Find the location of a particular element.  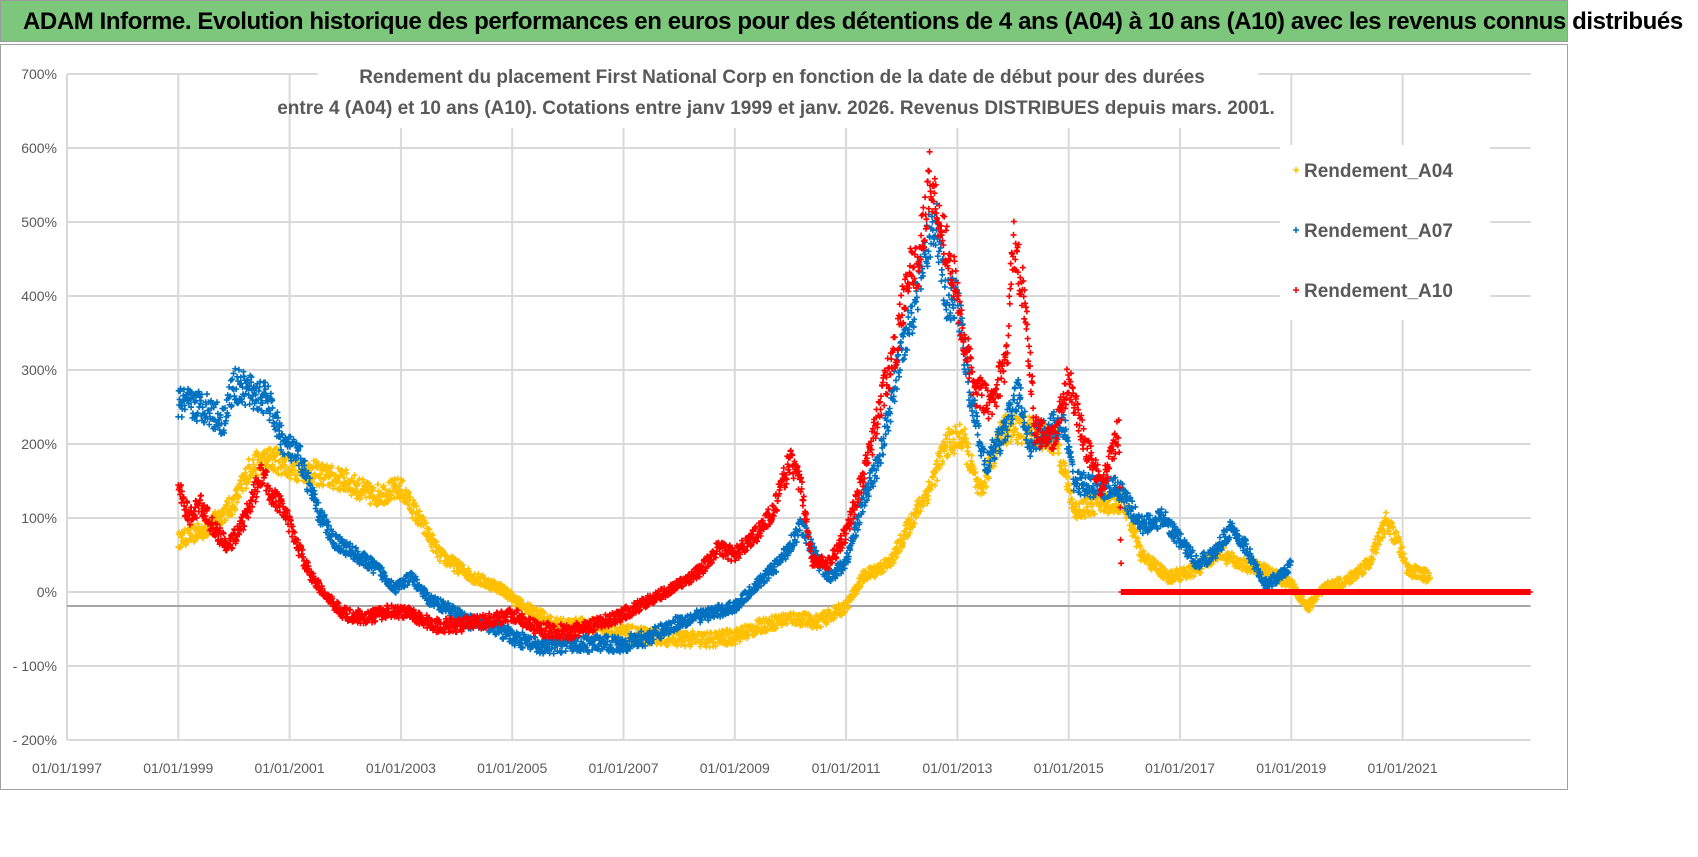

x-tick-label: 01/01/1997 is located at coordinates (67, 768).